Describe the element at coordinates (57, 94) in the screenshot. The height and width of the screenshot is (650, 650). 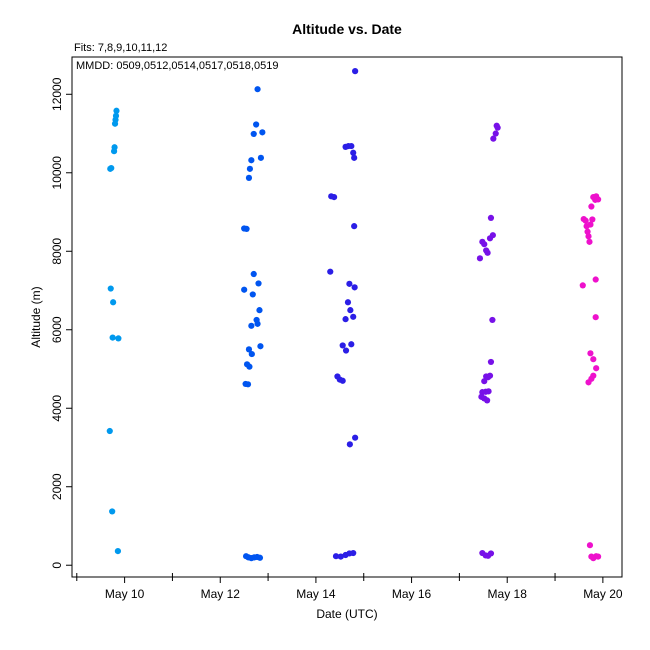
I see `y-tick-label-6: 12000` at that location.